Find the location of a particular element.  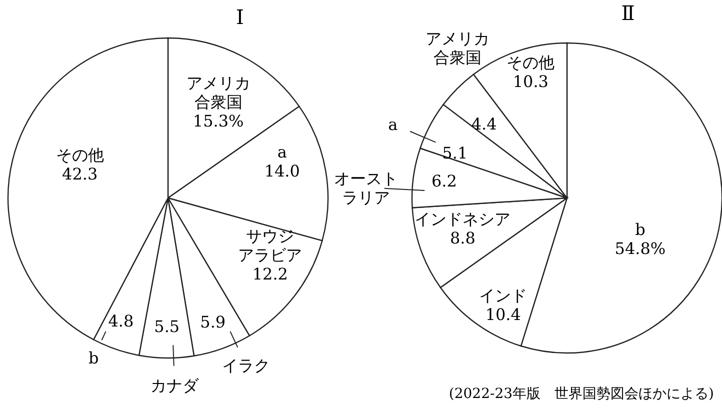

slice-label: サウジアラビア is located at coordinates (270, 245).